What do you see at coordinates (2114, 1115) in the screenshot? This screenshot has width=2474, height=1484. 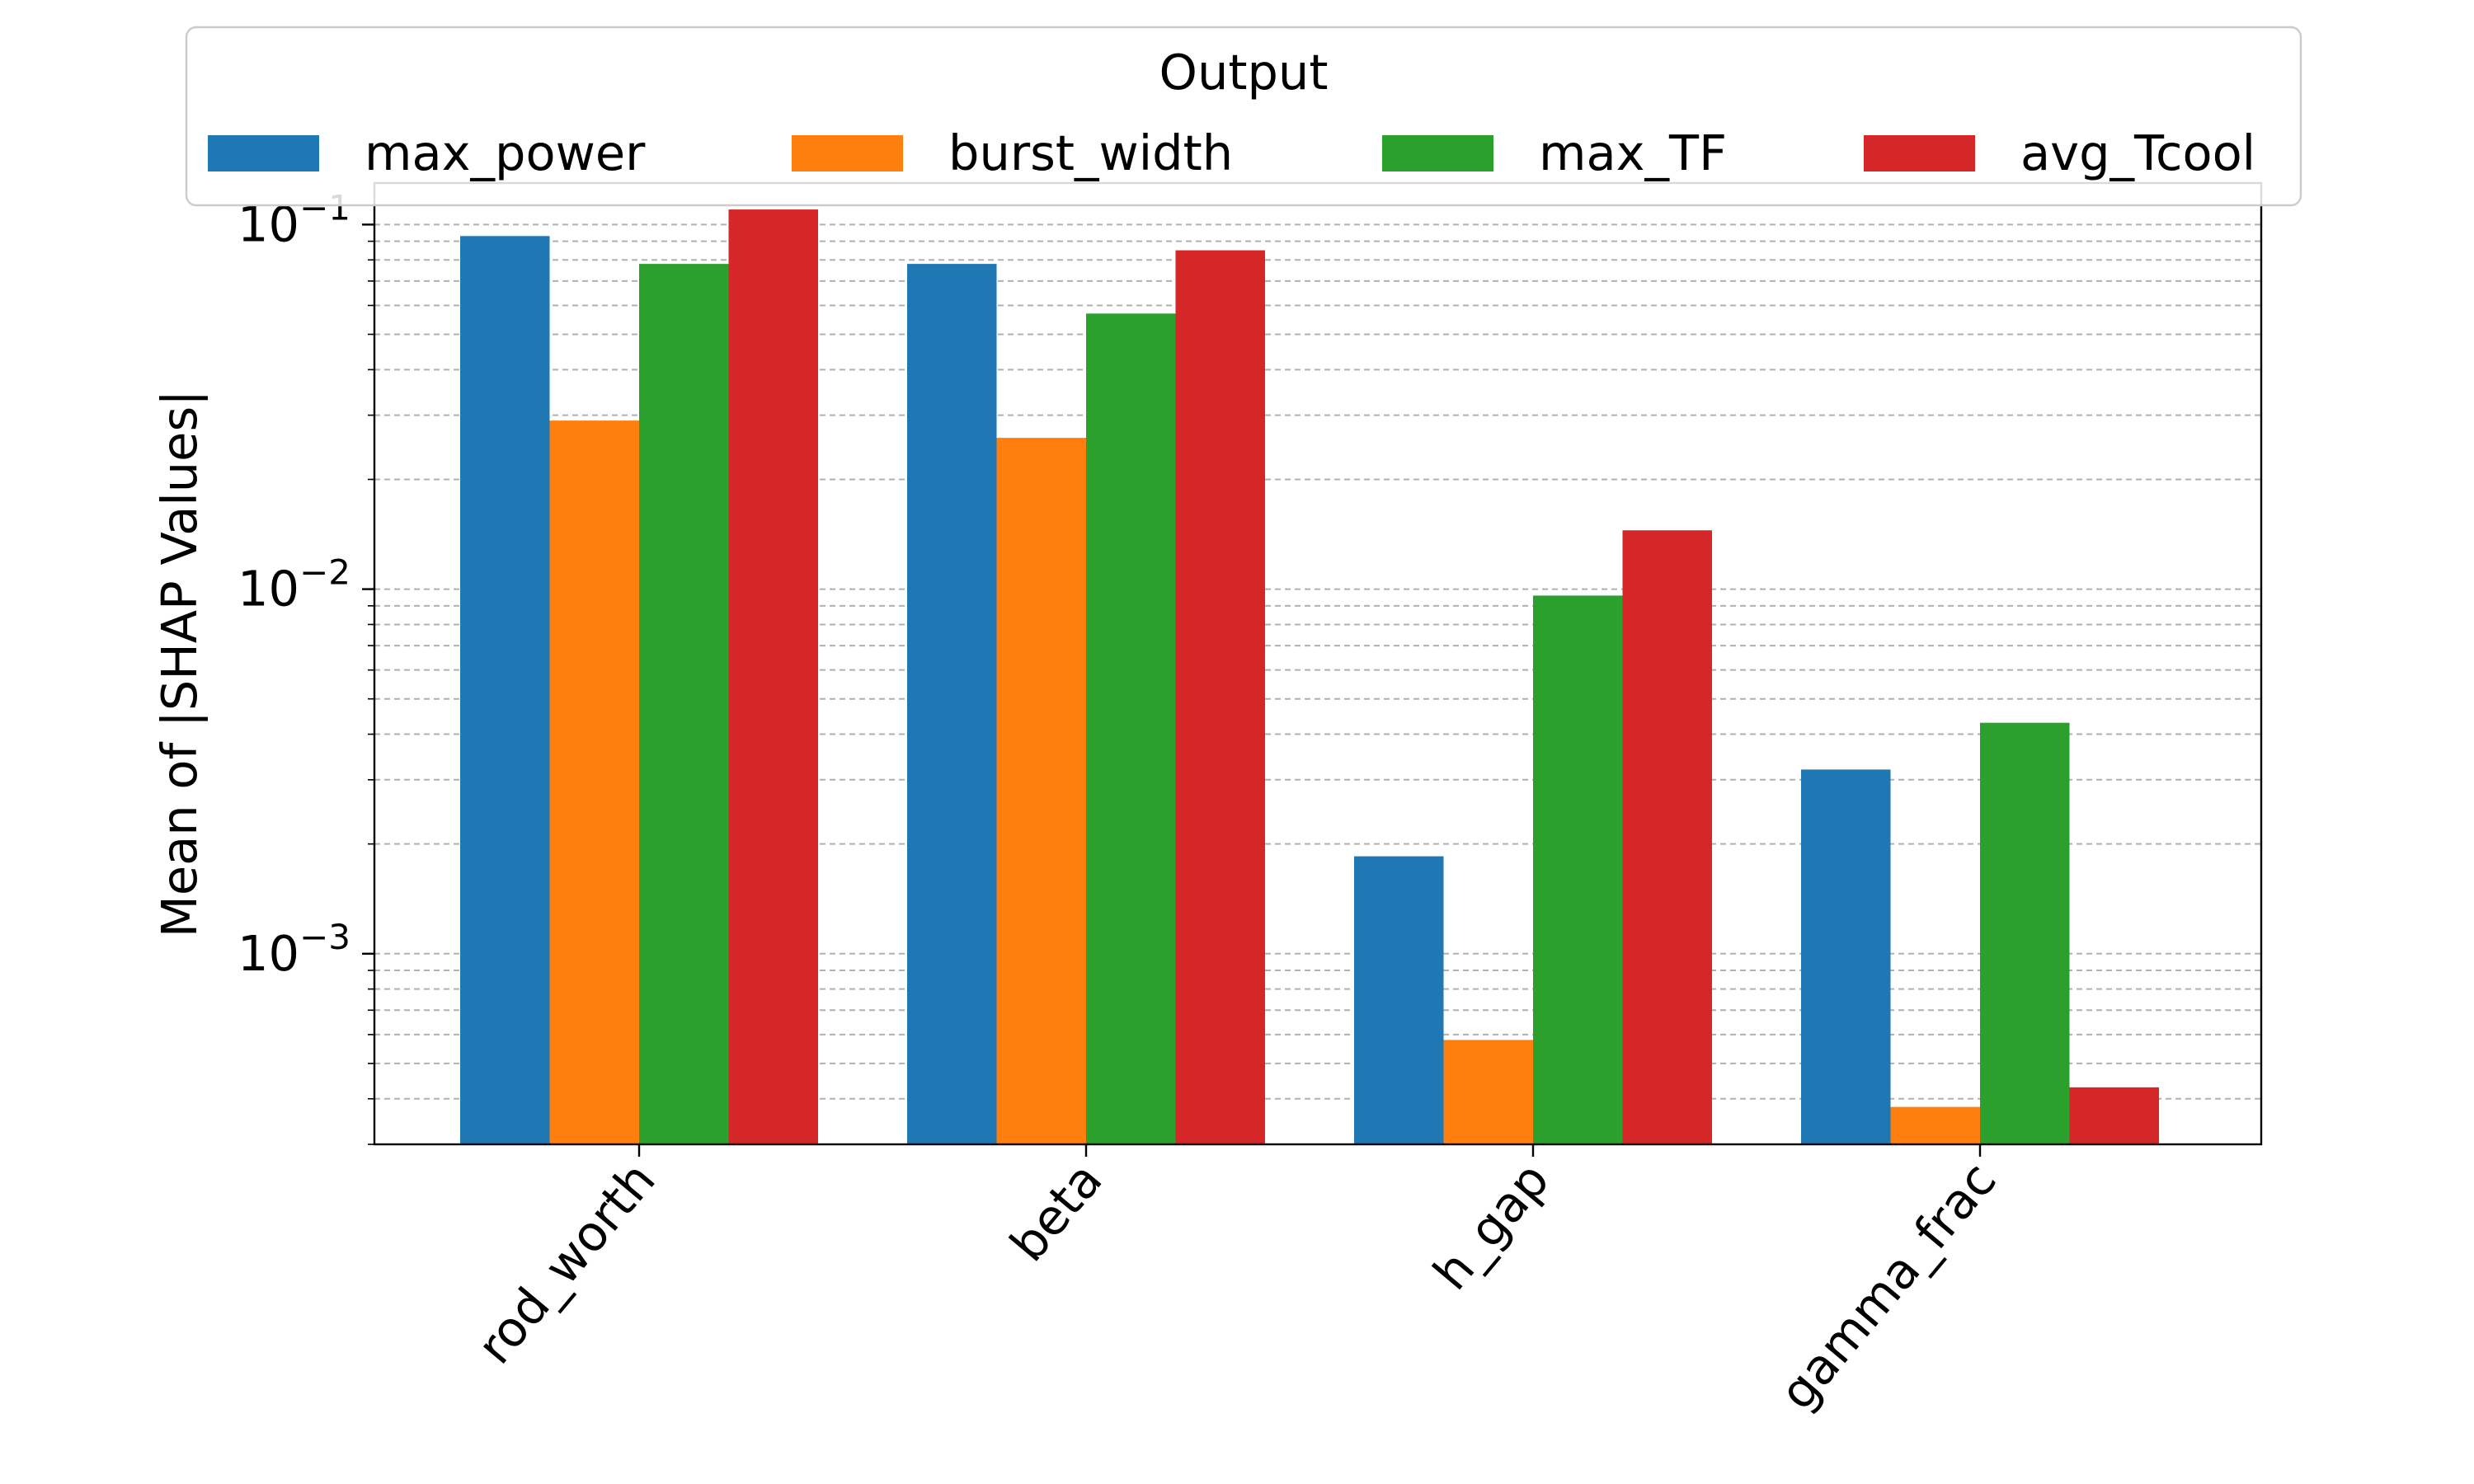 I see `bar-avg_Tcool-gamma_frac` at bounding box center [2114, 1115].